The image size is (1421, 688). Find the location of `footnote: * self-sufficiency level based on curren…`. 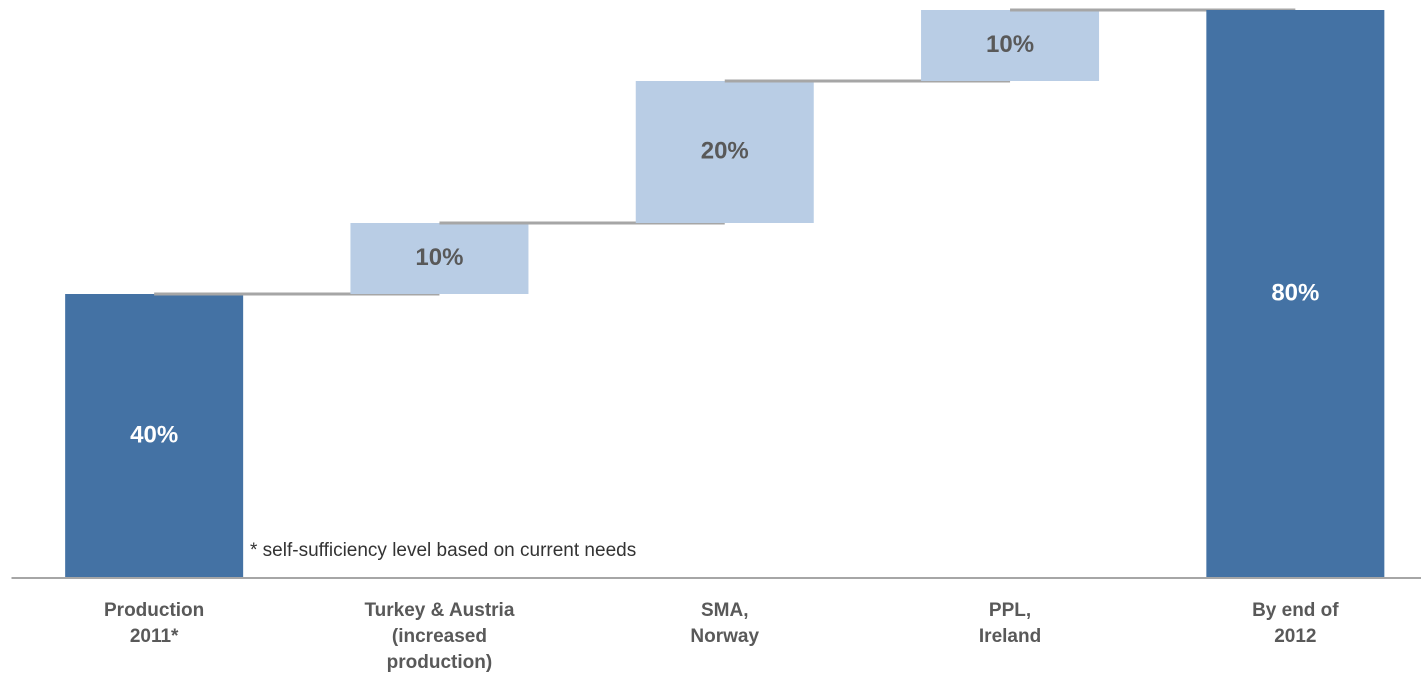

footnote: * self-sufficiency level based on curren… is located at coordinates (443, 550).